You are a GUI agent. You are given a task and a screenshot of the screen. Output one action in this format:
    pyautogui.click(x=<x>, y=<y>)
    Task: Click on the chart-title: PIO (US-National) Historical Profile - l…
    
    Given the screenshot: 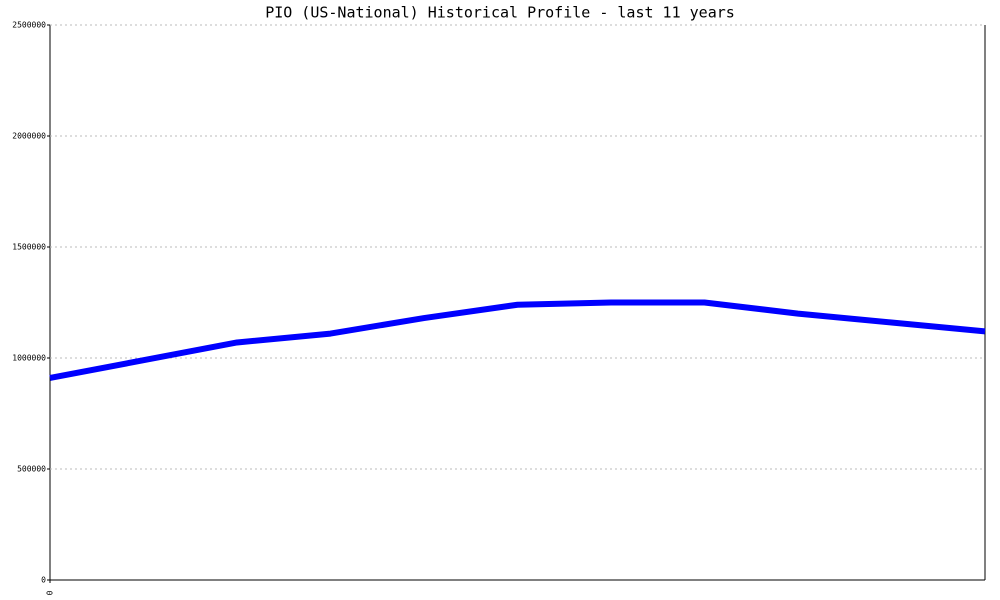 What is the action you would take?
    pyautogui.click(x=500, y=13)
    